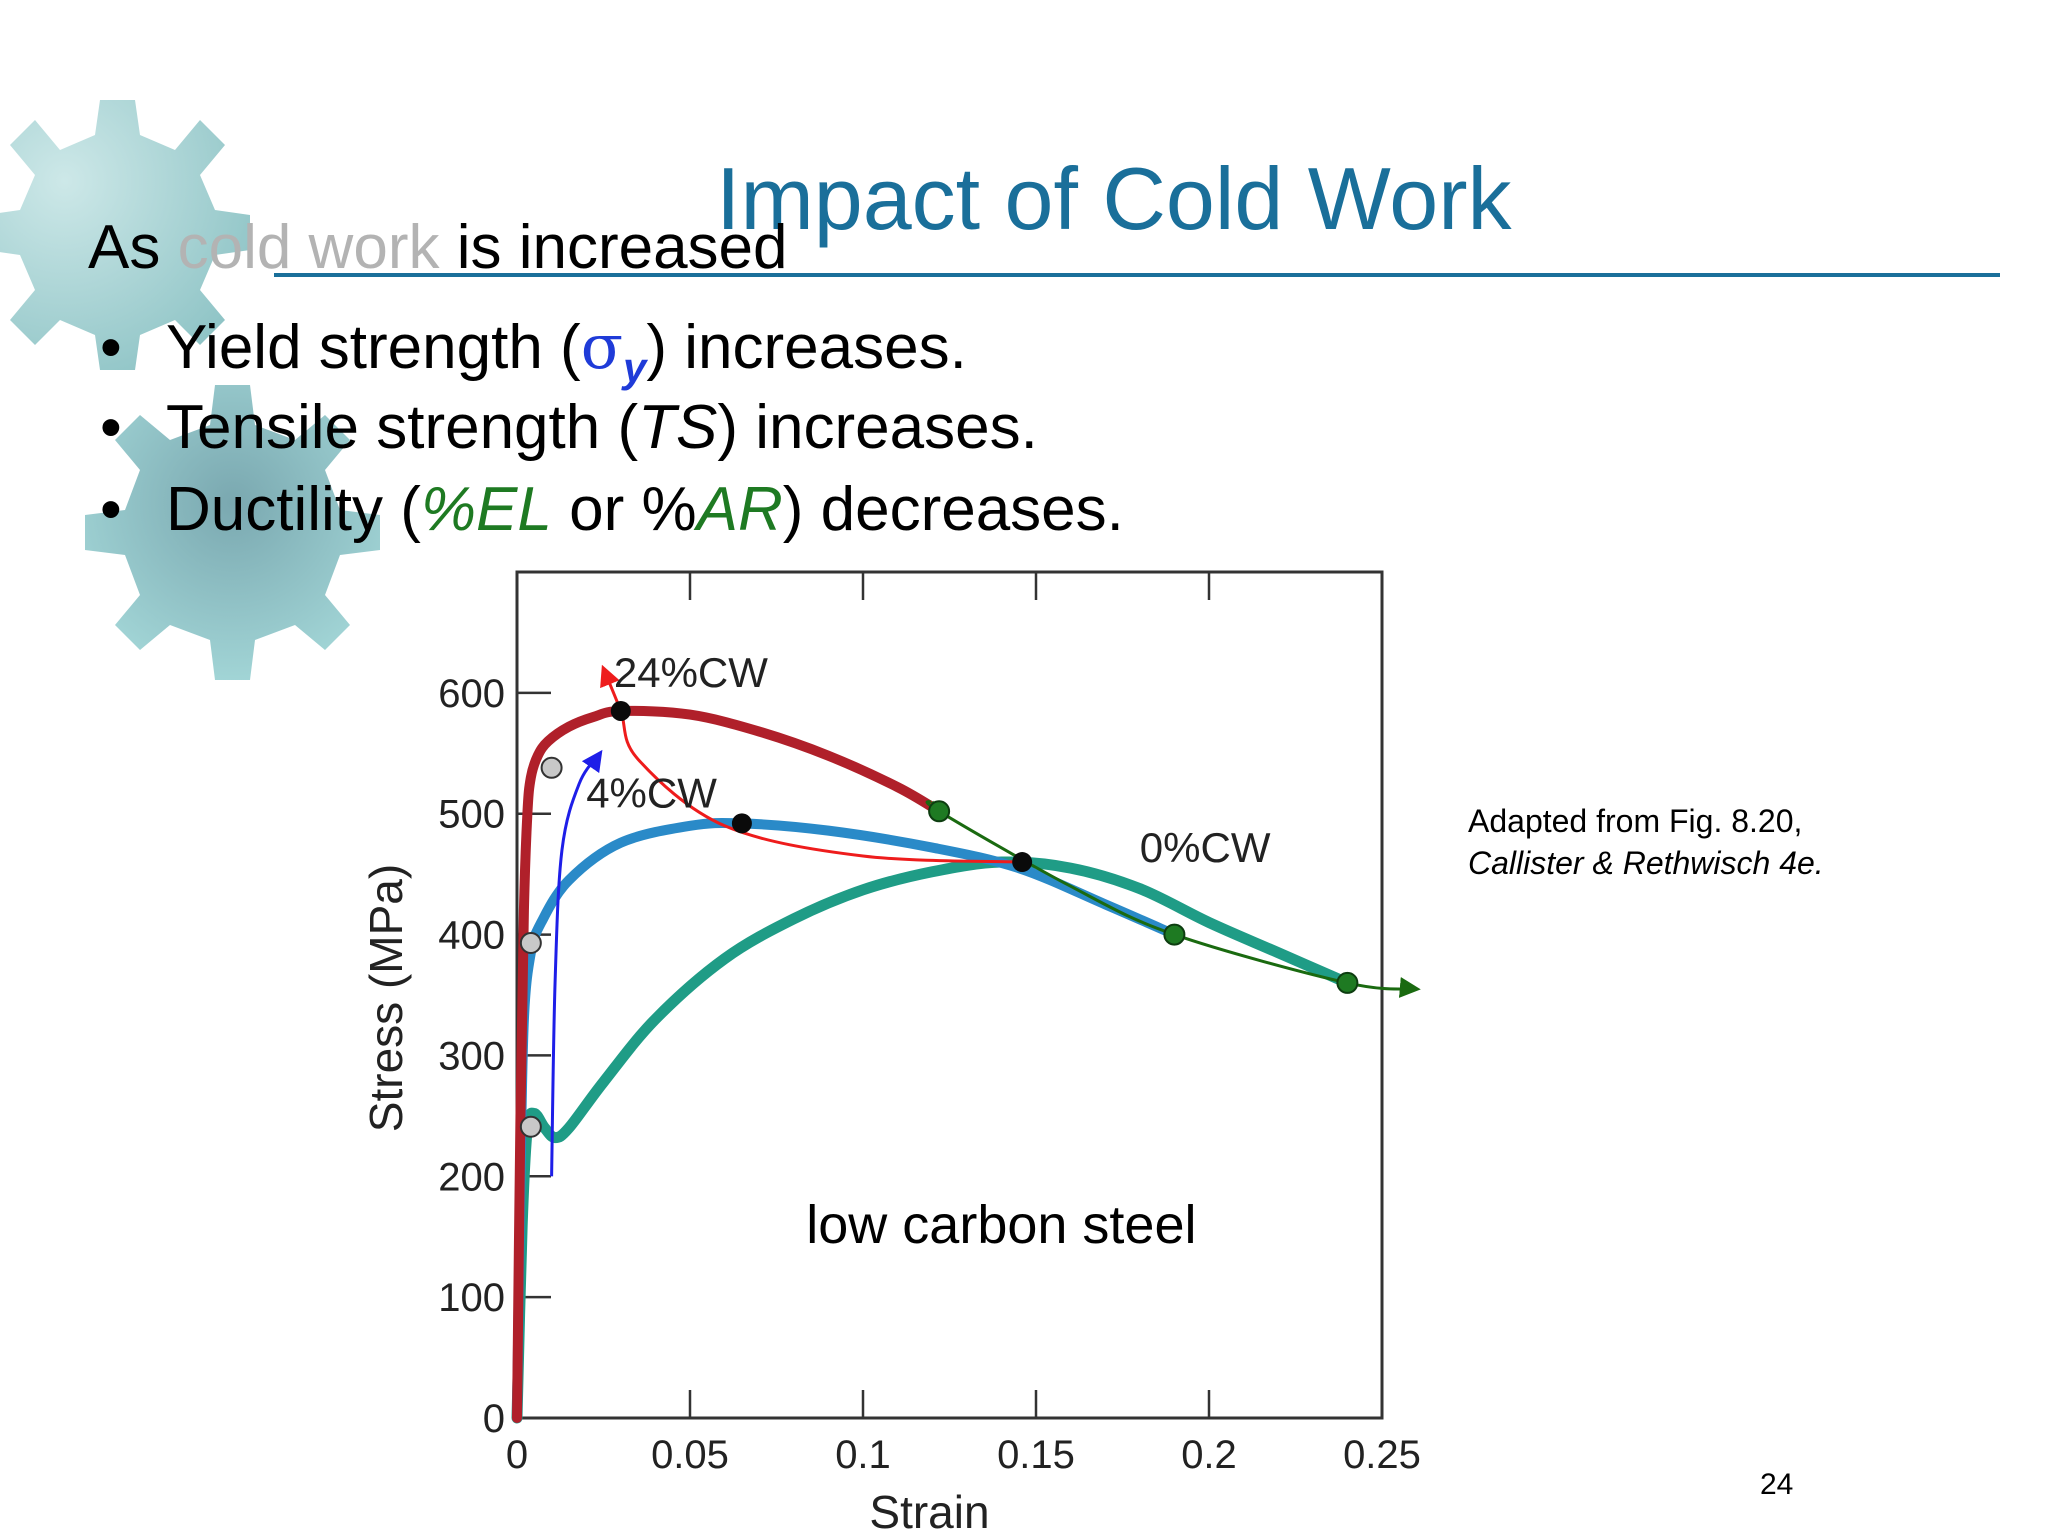 The image size is (2048, 1536). Describe the element at coordinates (863, 1455) in the screenshot. I see `x-tick-label: 0.1` at that location.